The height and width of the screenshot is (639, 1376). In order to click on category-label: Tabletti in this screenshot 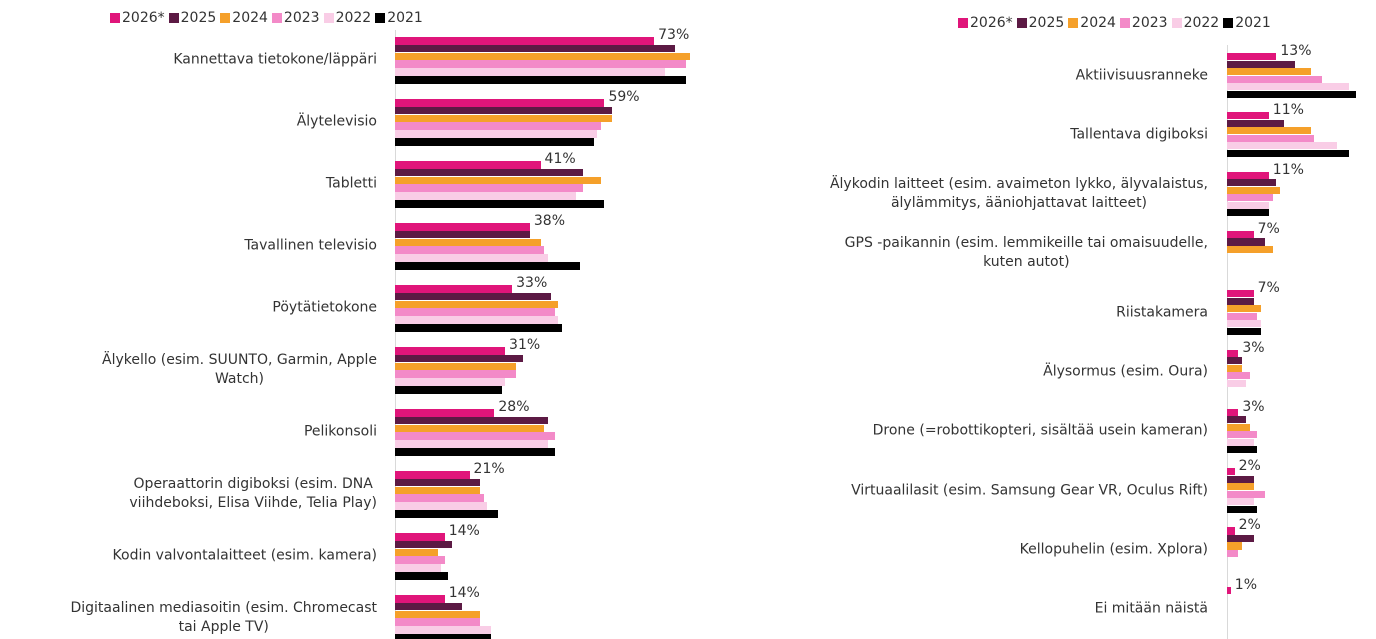, I will do `click(351, 183)`.